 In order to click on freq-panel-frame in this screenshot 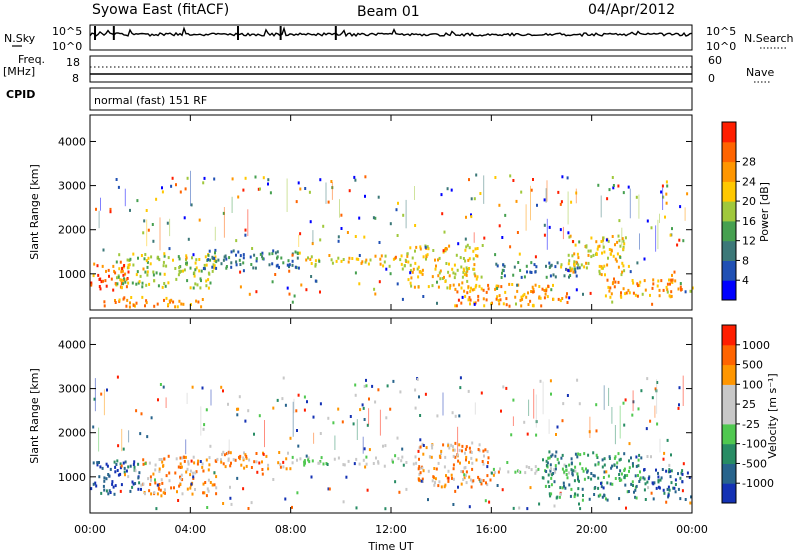, I will do `click(391, 69)`.